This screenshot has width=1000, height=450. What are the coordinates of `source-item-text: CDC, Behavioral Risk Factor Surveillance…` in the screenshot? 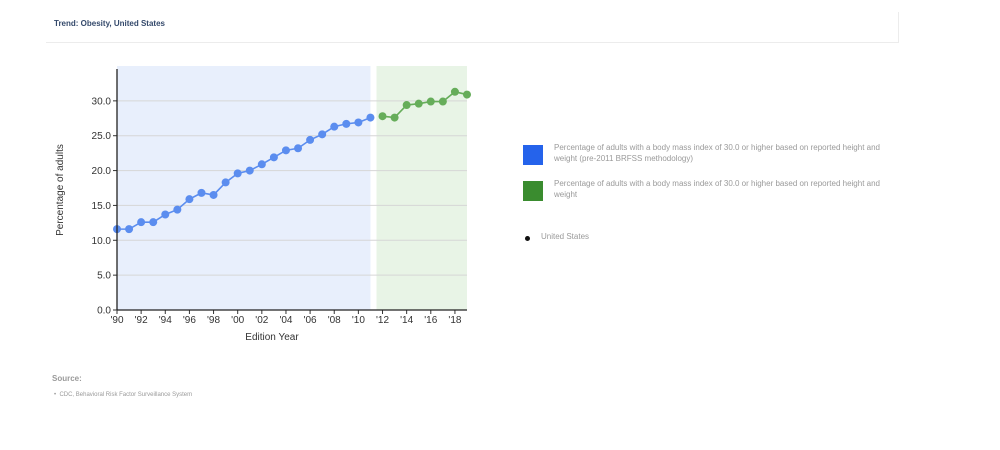 It's located at (126, 395).